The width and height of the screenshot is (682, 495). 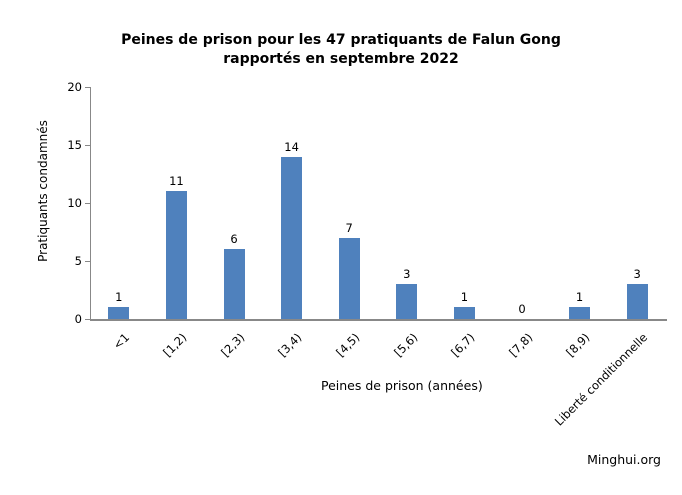 What do you see at coordinates (578, 345) in the screenshot?
I see `x-tick-label: [8,9)` at bounding box center [578, 345].